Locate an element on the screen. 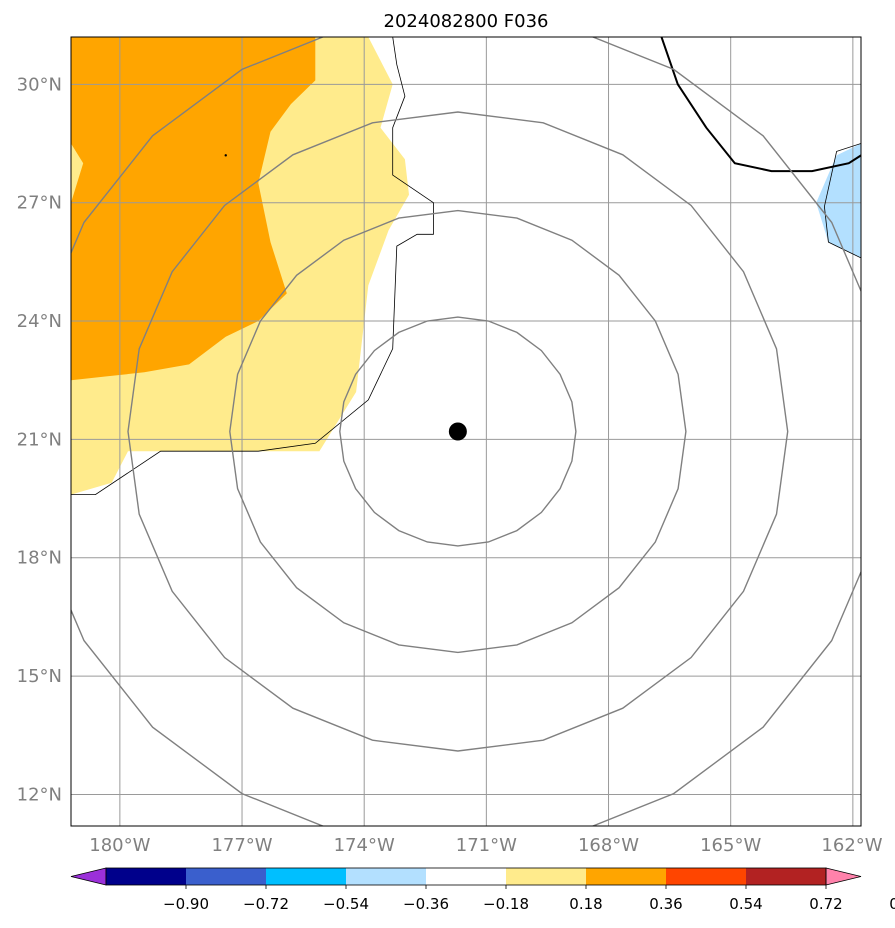  x-tick-label: 180°W is located at coordinates (119, 845).